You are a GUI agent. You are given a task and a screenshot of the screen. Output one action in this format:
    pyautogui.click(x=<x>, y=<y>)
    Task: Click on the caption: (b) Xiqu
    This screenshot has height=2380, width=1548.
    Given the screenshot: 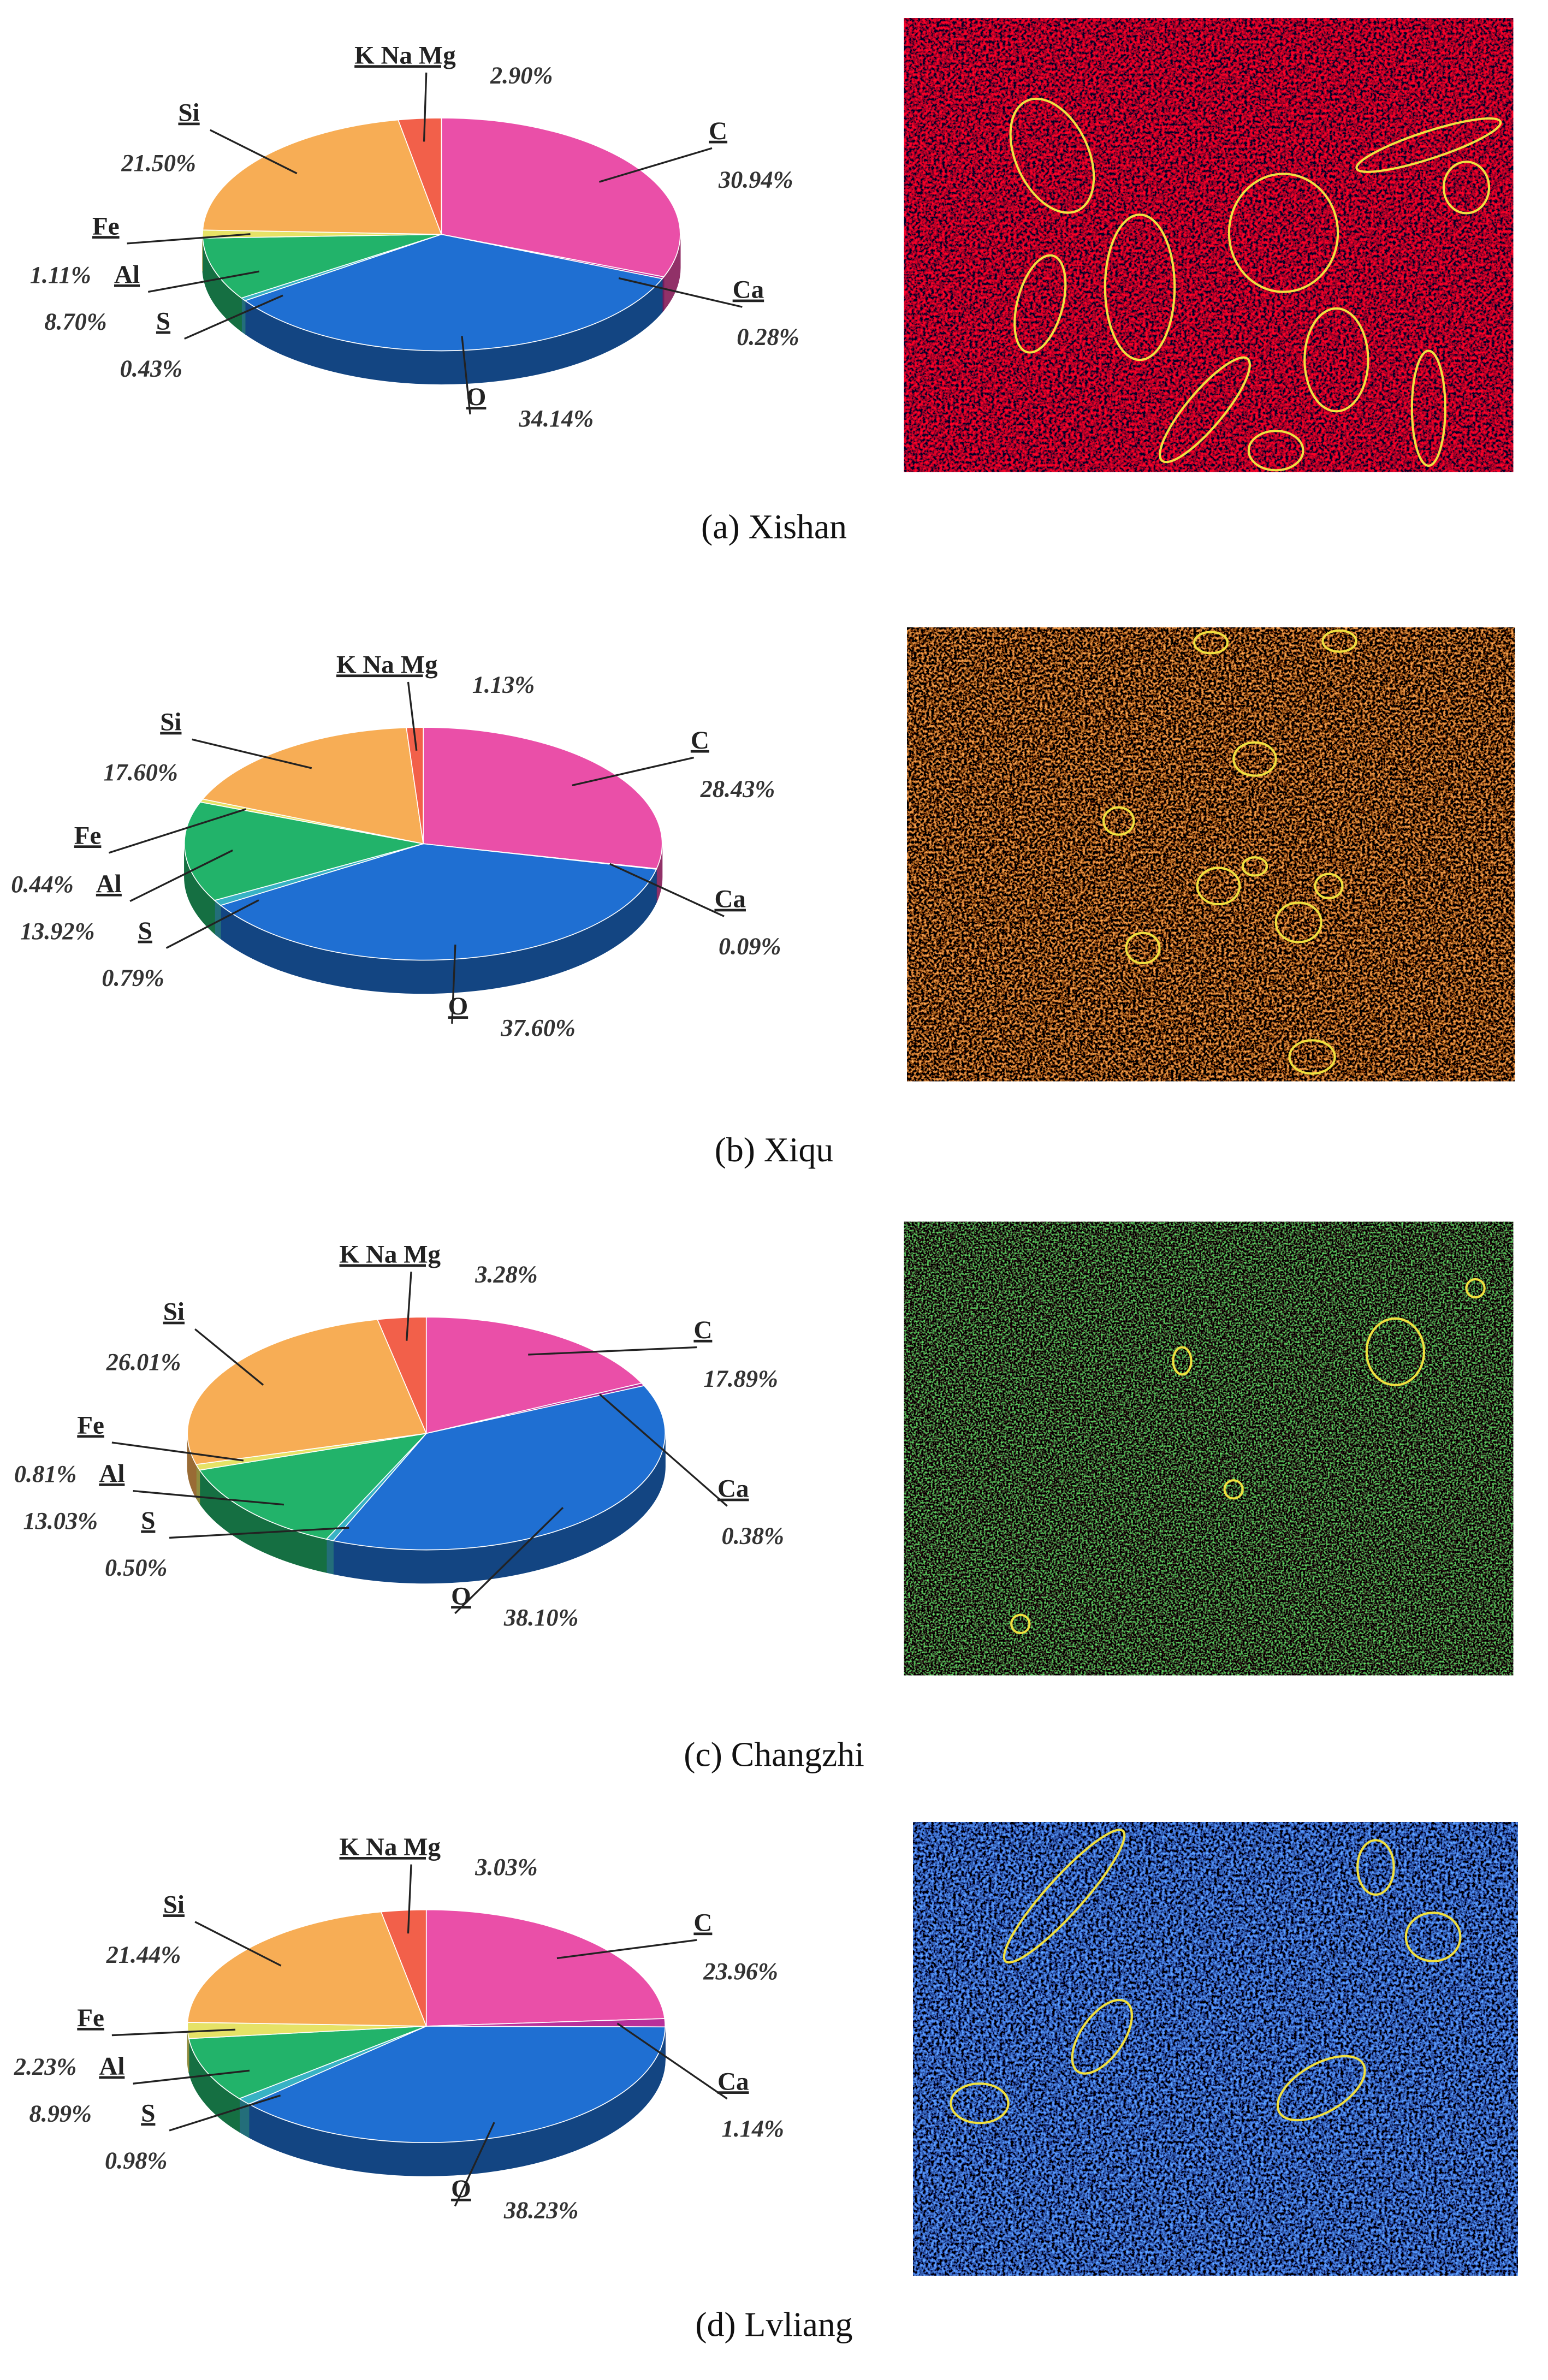 What is the action you would take?
    pyautogui.click(x=774, y=1149)
    